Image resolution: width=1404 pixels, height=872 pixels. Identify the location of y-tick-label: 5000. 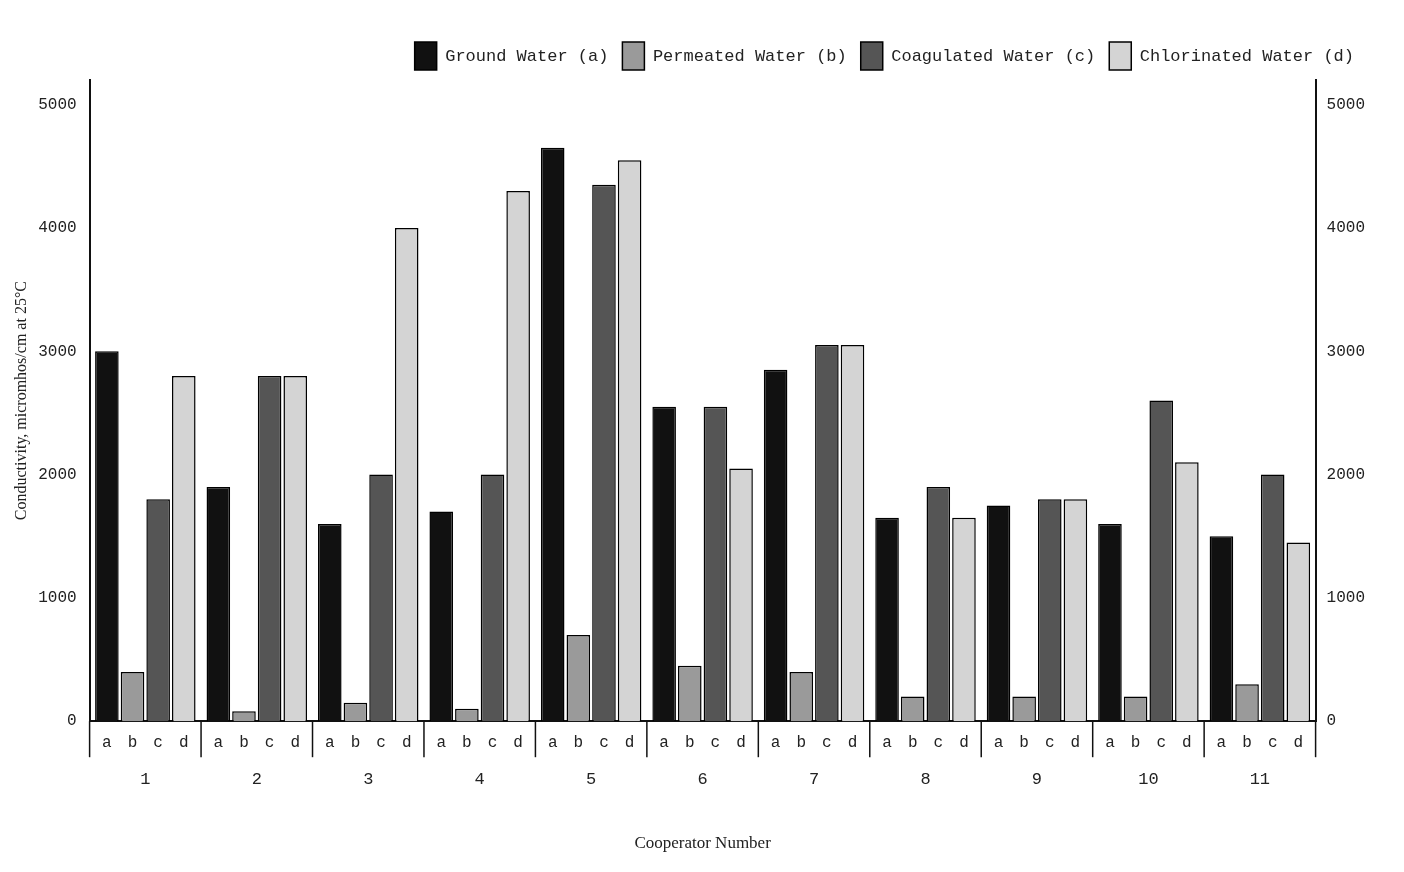
(57, 104).